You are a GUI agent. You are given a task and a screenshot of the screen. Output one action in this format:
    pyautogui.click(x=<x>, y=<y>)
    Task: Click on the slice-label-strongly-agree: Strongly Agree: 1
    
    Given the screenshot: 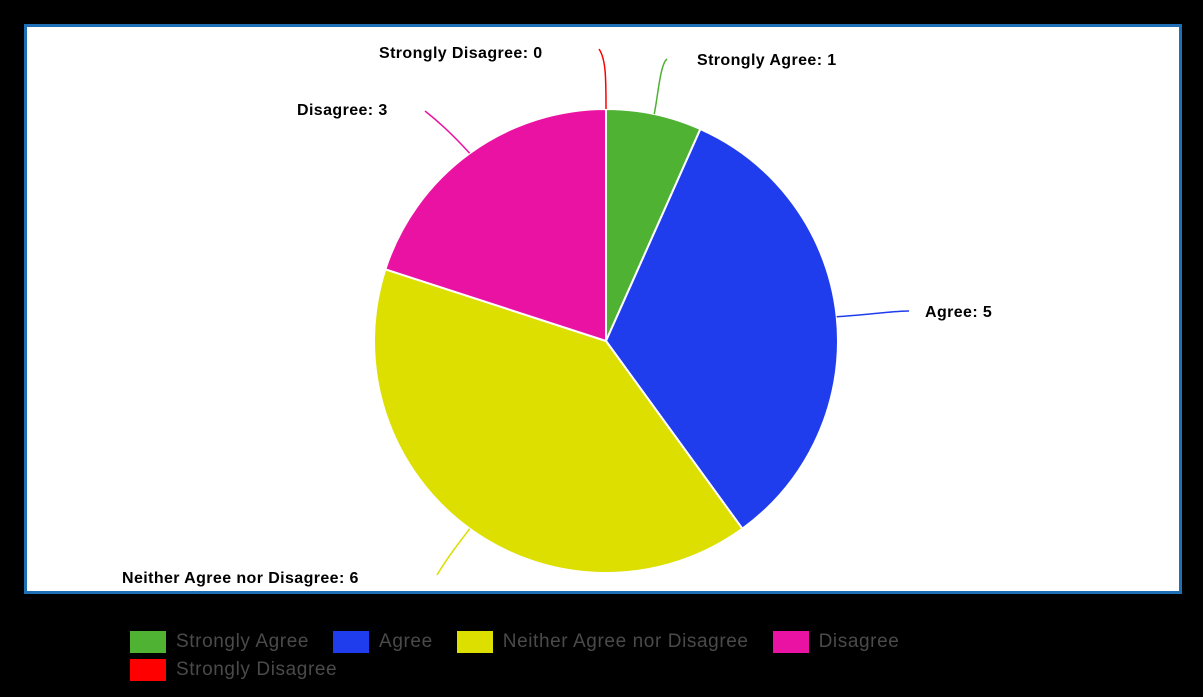 What is the action you would take?
    pyautogui.click(x=767, y=60)
    